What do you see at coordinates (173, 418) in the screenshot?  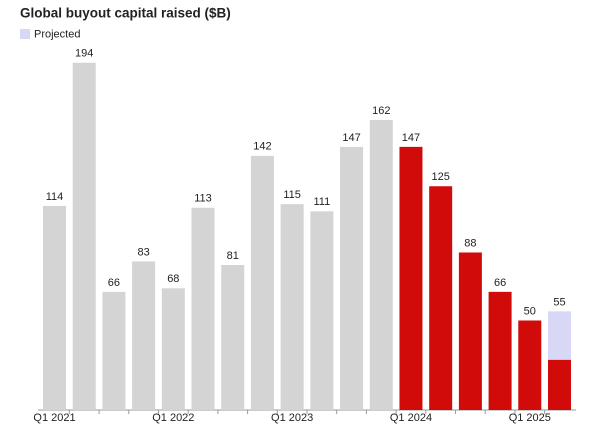 I see `x-tick-label: Q1 2022` at bounding box center [173, 418].